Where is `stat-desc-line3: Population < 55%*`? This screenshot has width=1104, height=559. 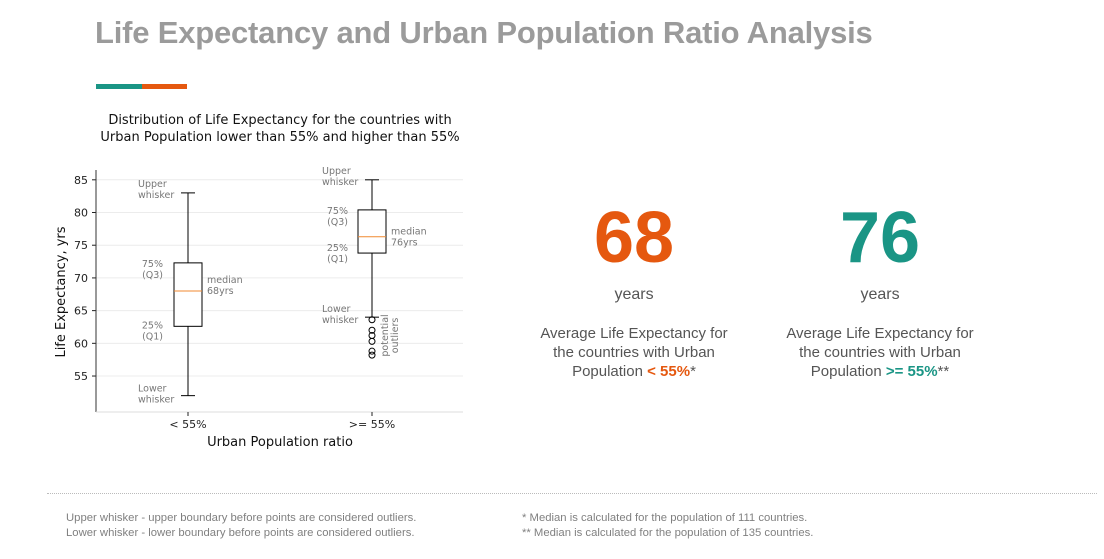 stat-desc-line3: Population < 55%* is located at coordinates (634, 371).